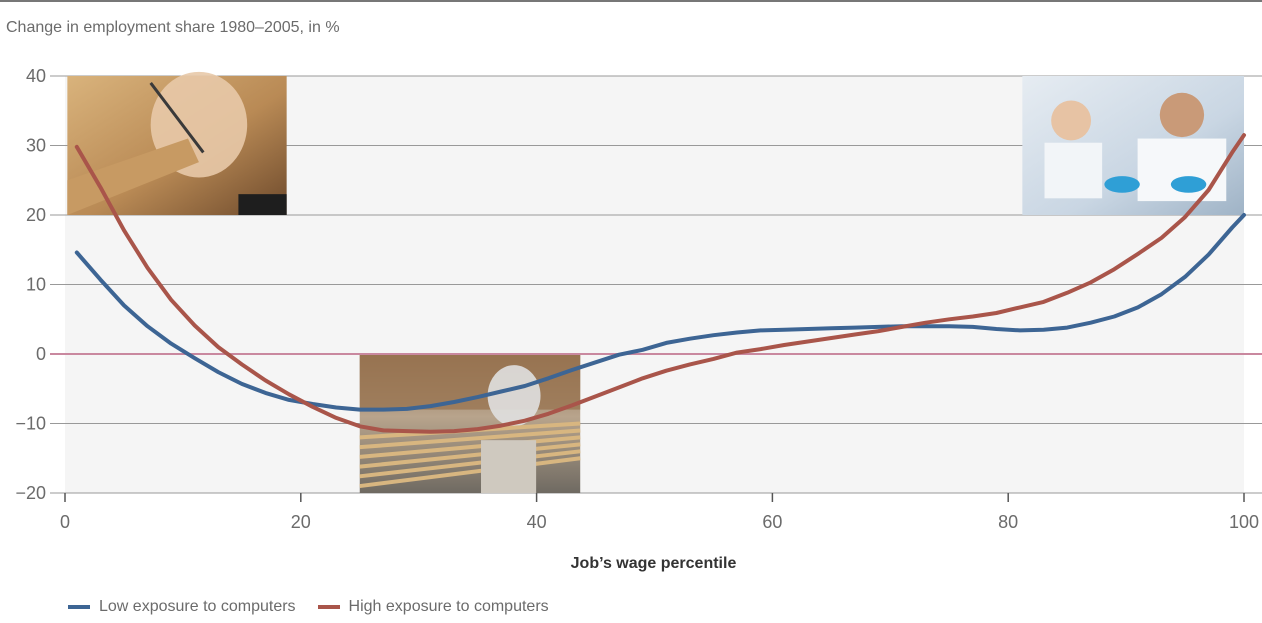 The image size is (1262, 623). I want to click on comb-shape, so click(262, 204).